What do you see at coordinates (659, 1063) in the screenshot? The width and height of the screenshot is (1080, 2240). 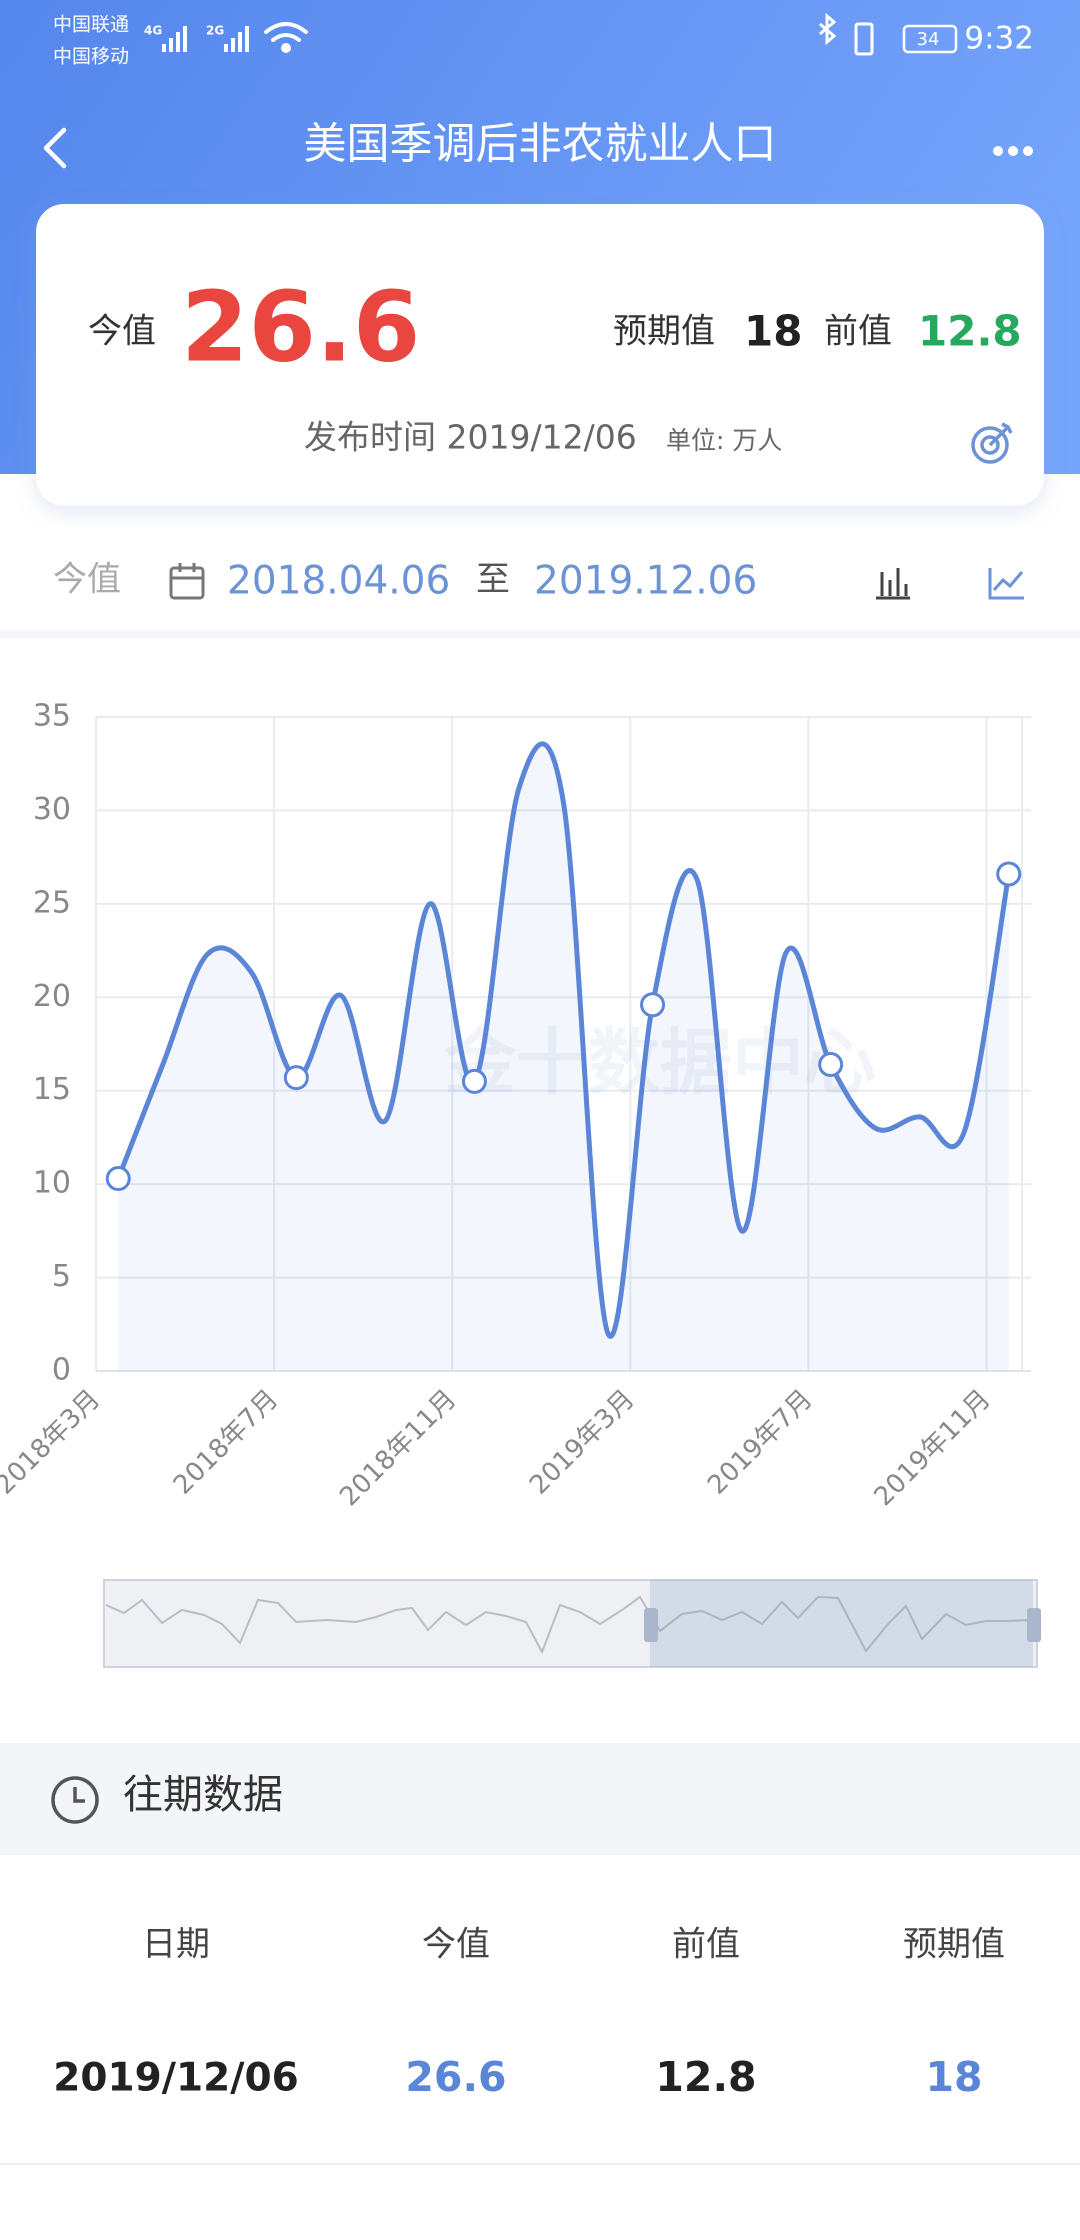 I see `watermark: 金十数据中心` at bounding box center [659, 1063].